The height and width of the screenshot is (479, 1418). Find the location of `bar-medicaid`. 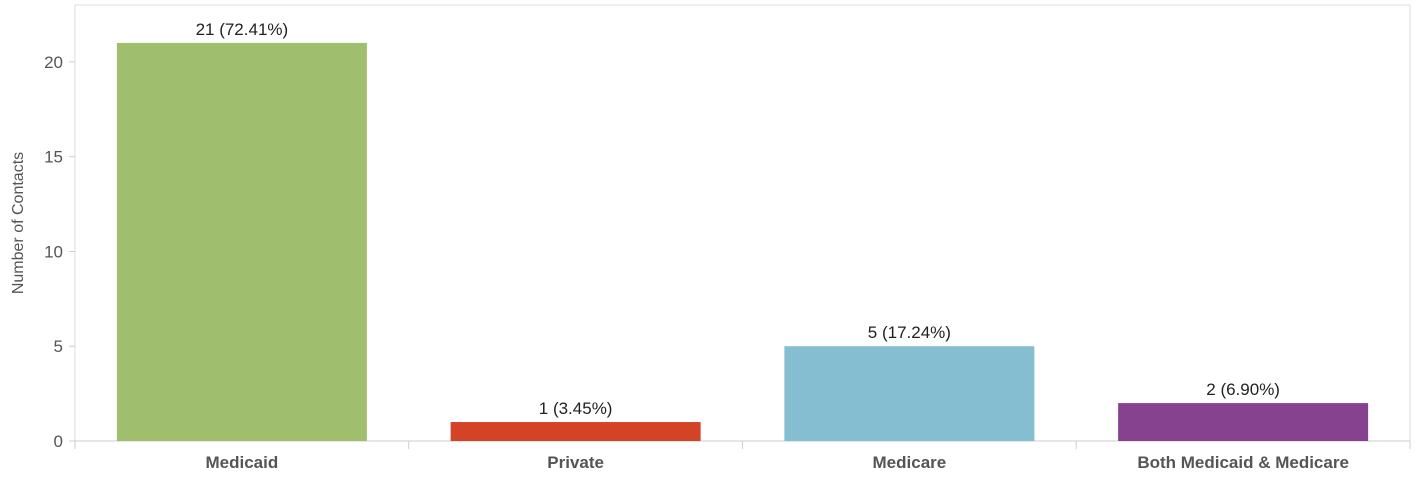

bar-medicaid is located at coordinates (241, 241).